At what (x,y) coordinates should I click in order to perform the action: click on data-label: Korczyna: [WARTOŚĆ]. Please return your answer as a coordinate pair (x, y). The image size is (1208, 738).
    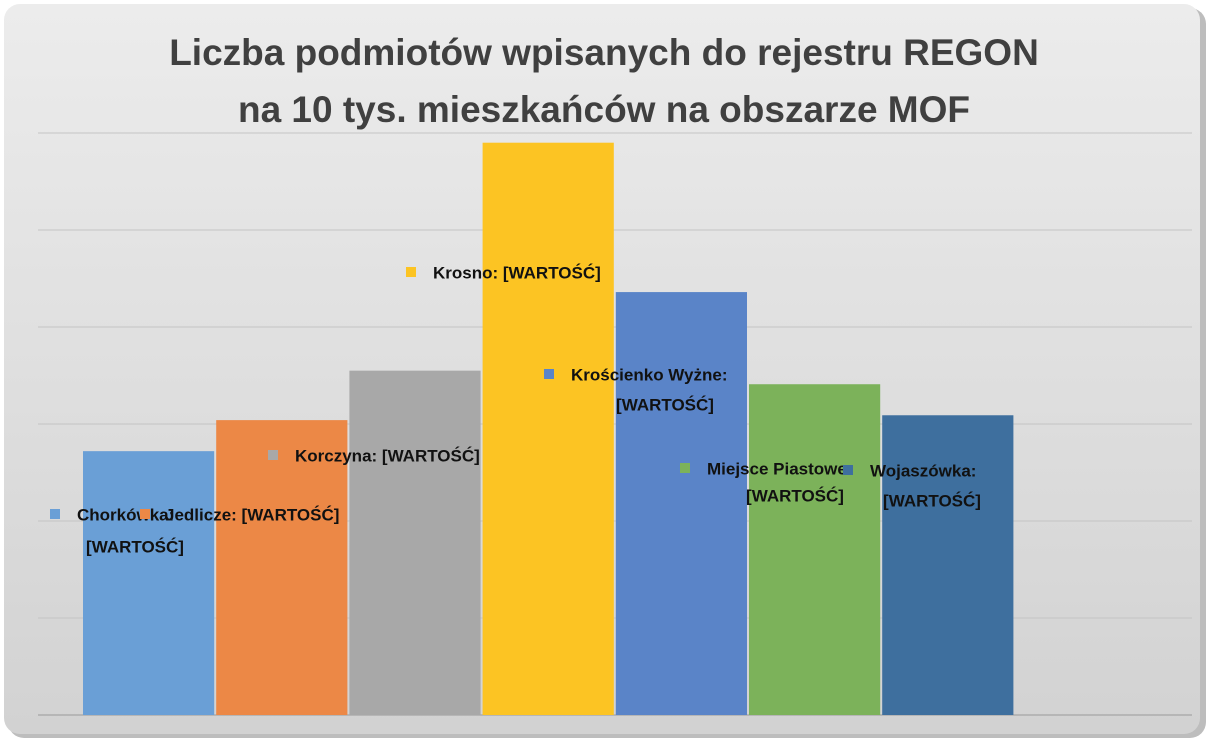
    Looking at the image, I should click on (387, 455).